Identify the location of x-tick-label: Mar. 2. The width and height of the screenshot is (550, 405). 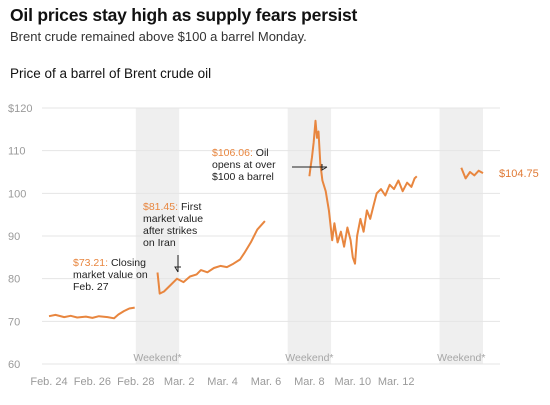
(179, 382).